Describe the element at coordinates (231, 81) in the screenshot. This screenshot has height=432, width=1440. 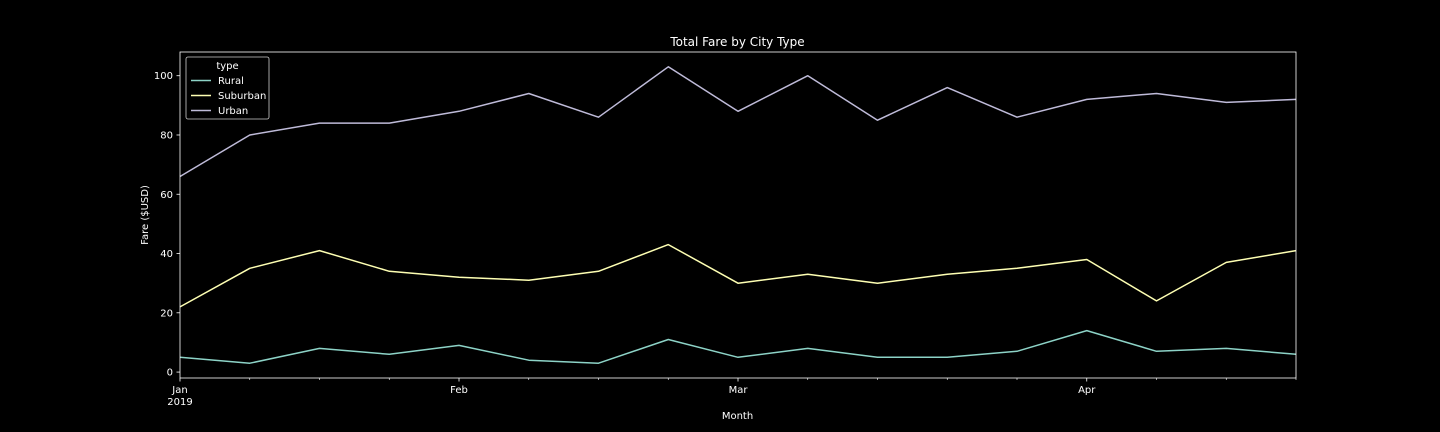
I see `legend-label-rural: Rural` at that location.